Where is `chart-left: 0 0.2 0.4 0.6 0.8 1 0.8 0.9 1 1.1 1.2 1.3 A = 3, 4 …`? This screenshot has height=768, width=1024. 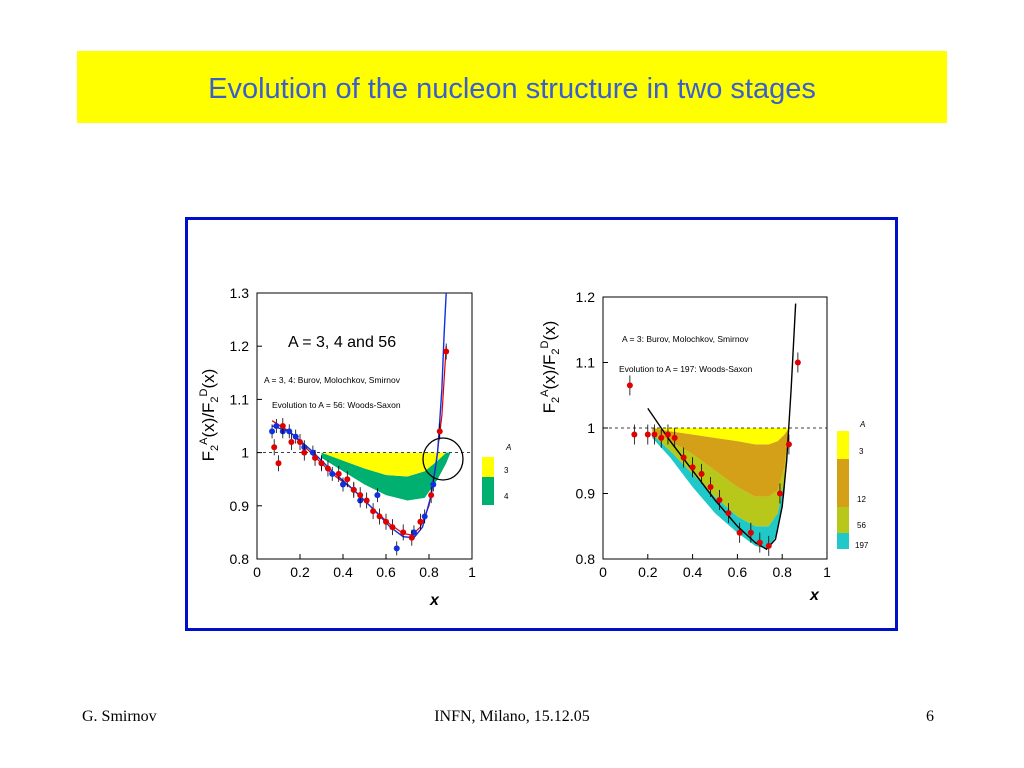
chart-left: 0 0.2 0.4 0.6 0.8 1 0.8 0.9 1 1.1 1.2 1.3 A = 3, 4 … is located at coordinates (354, 447).